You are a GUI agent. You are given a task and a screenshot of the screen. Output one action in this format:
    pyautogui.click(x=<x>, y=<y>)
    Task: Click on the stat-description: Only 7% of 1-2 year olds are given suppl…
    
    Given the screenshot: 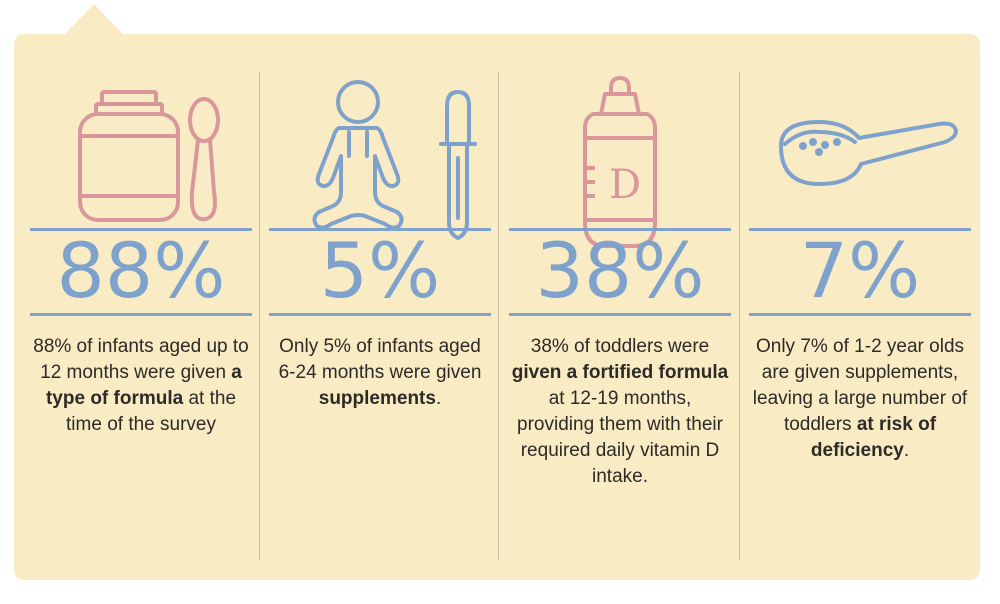 What is the action you would take?
    pyautogui.click(x=860, y=398)
    